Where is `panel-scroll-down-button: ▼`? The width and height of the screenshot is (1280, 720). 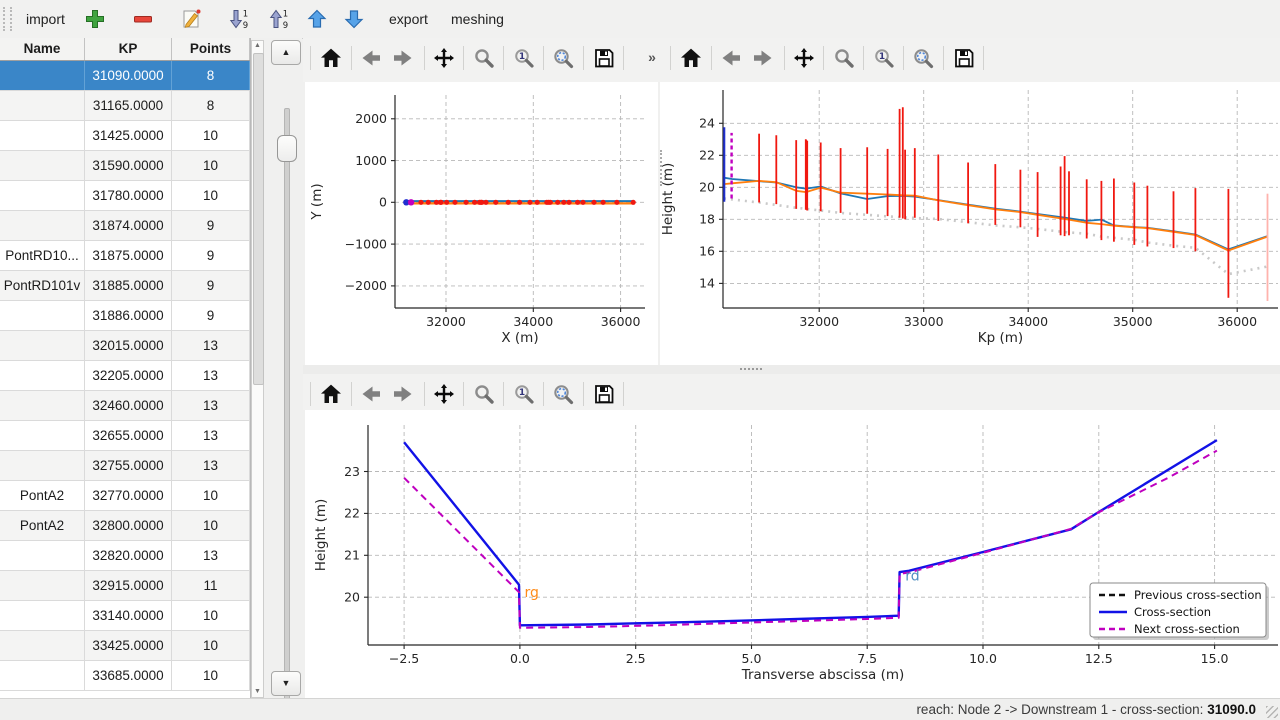 panel-scroll-down-button: ▼ is located at coordinates (286, 683).